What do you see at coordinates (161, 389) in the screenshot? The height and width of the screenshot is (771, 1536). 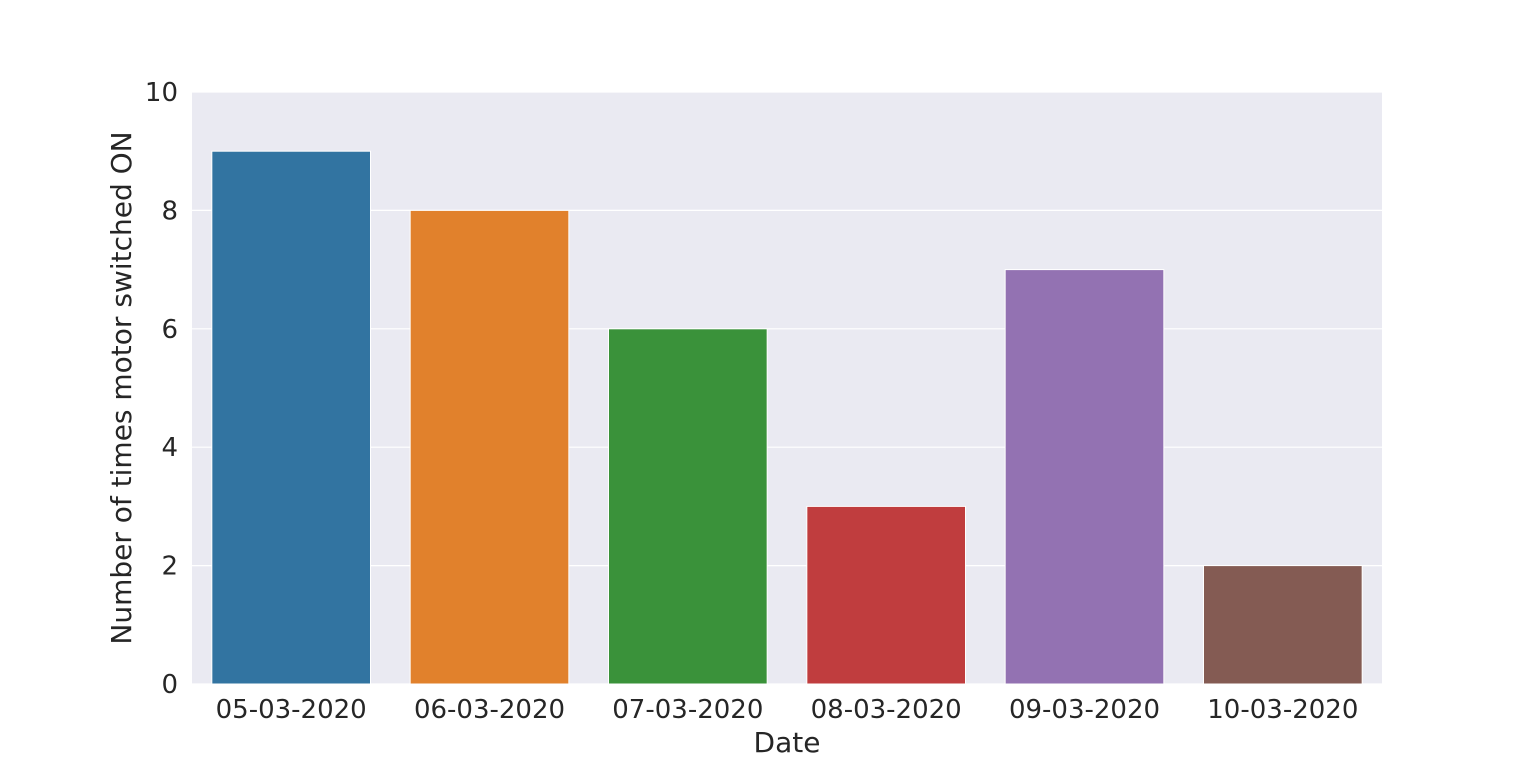 I see `y-axis-ticks: 0 2 4 6 8 10` at bounding box center [161, 389].